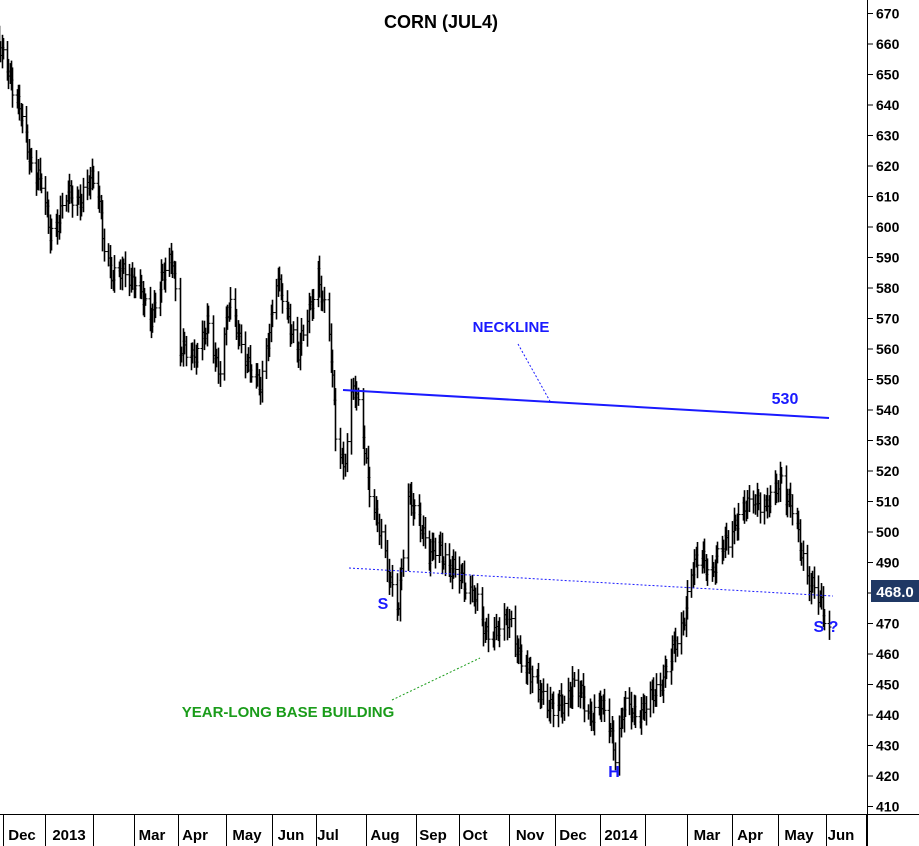  What do you see at coordinates (888, 441) in the screenshot?
I see `y-tick-label: 530` at bounding box center [888, 441].